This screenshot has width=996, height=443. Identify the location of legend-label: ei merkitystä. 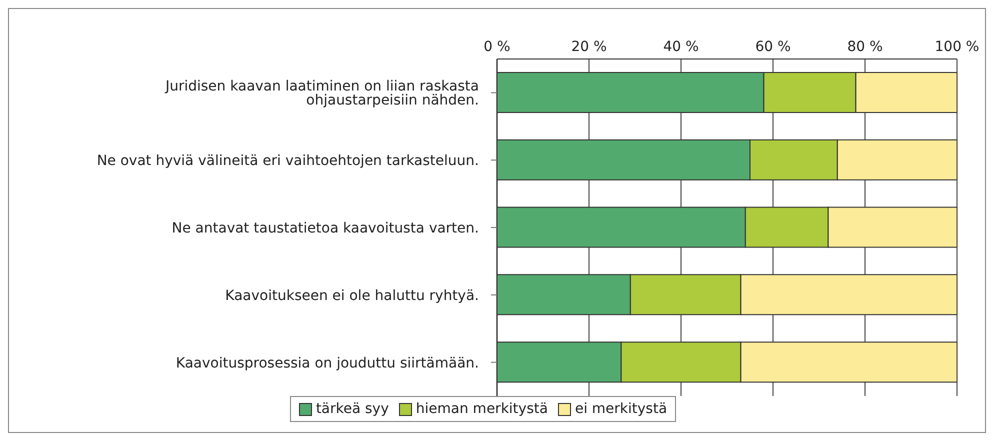
(621, 409).